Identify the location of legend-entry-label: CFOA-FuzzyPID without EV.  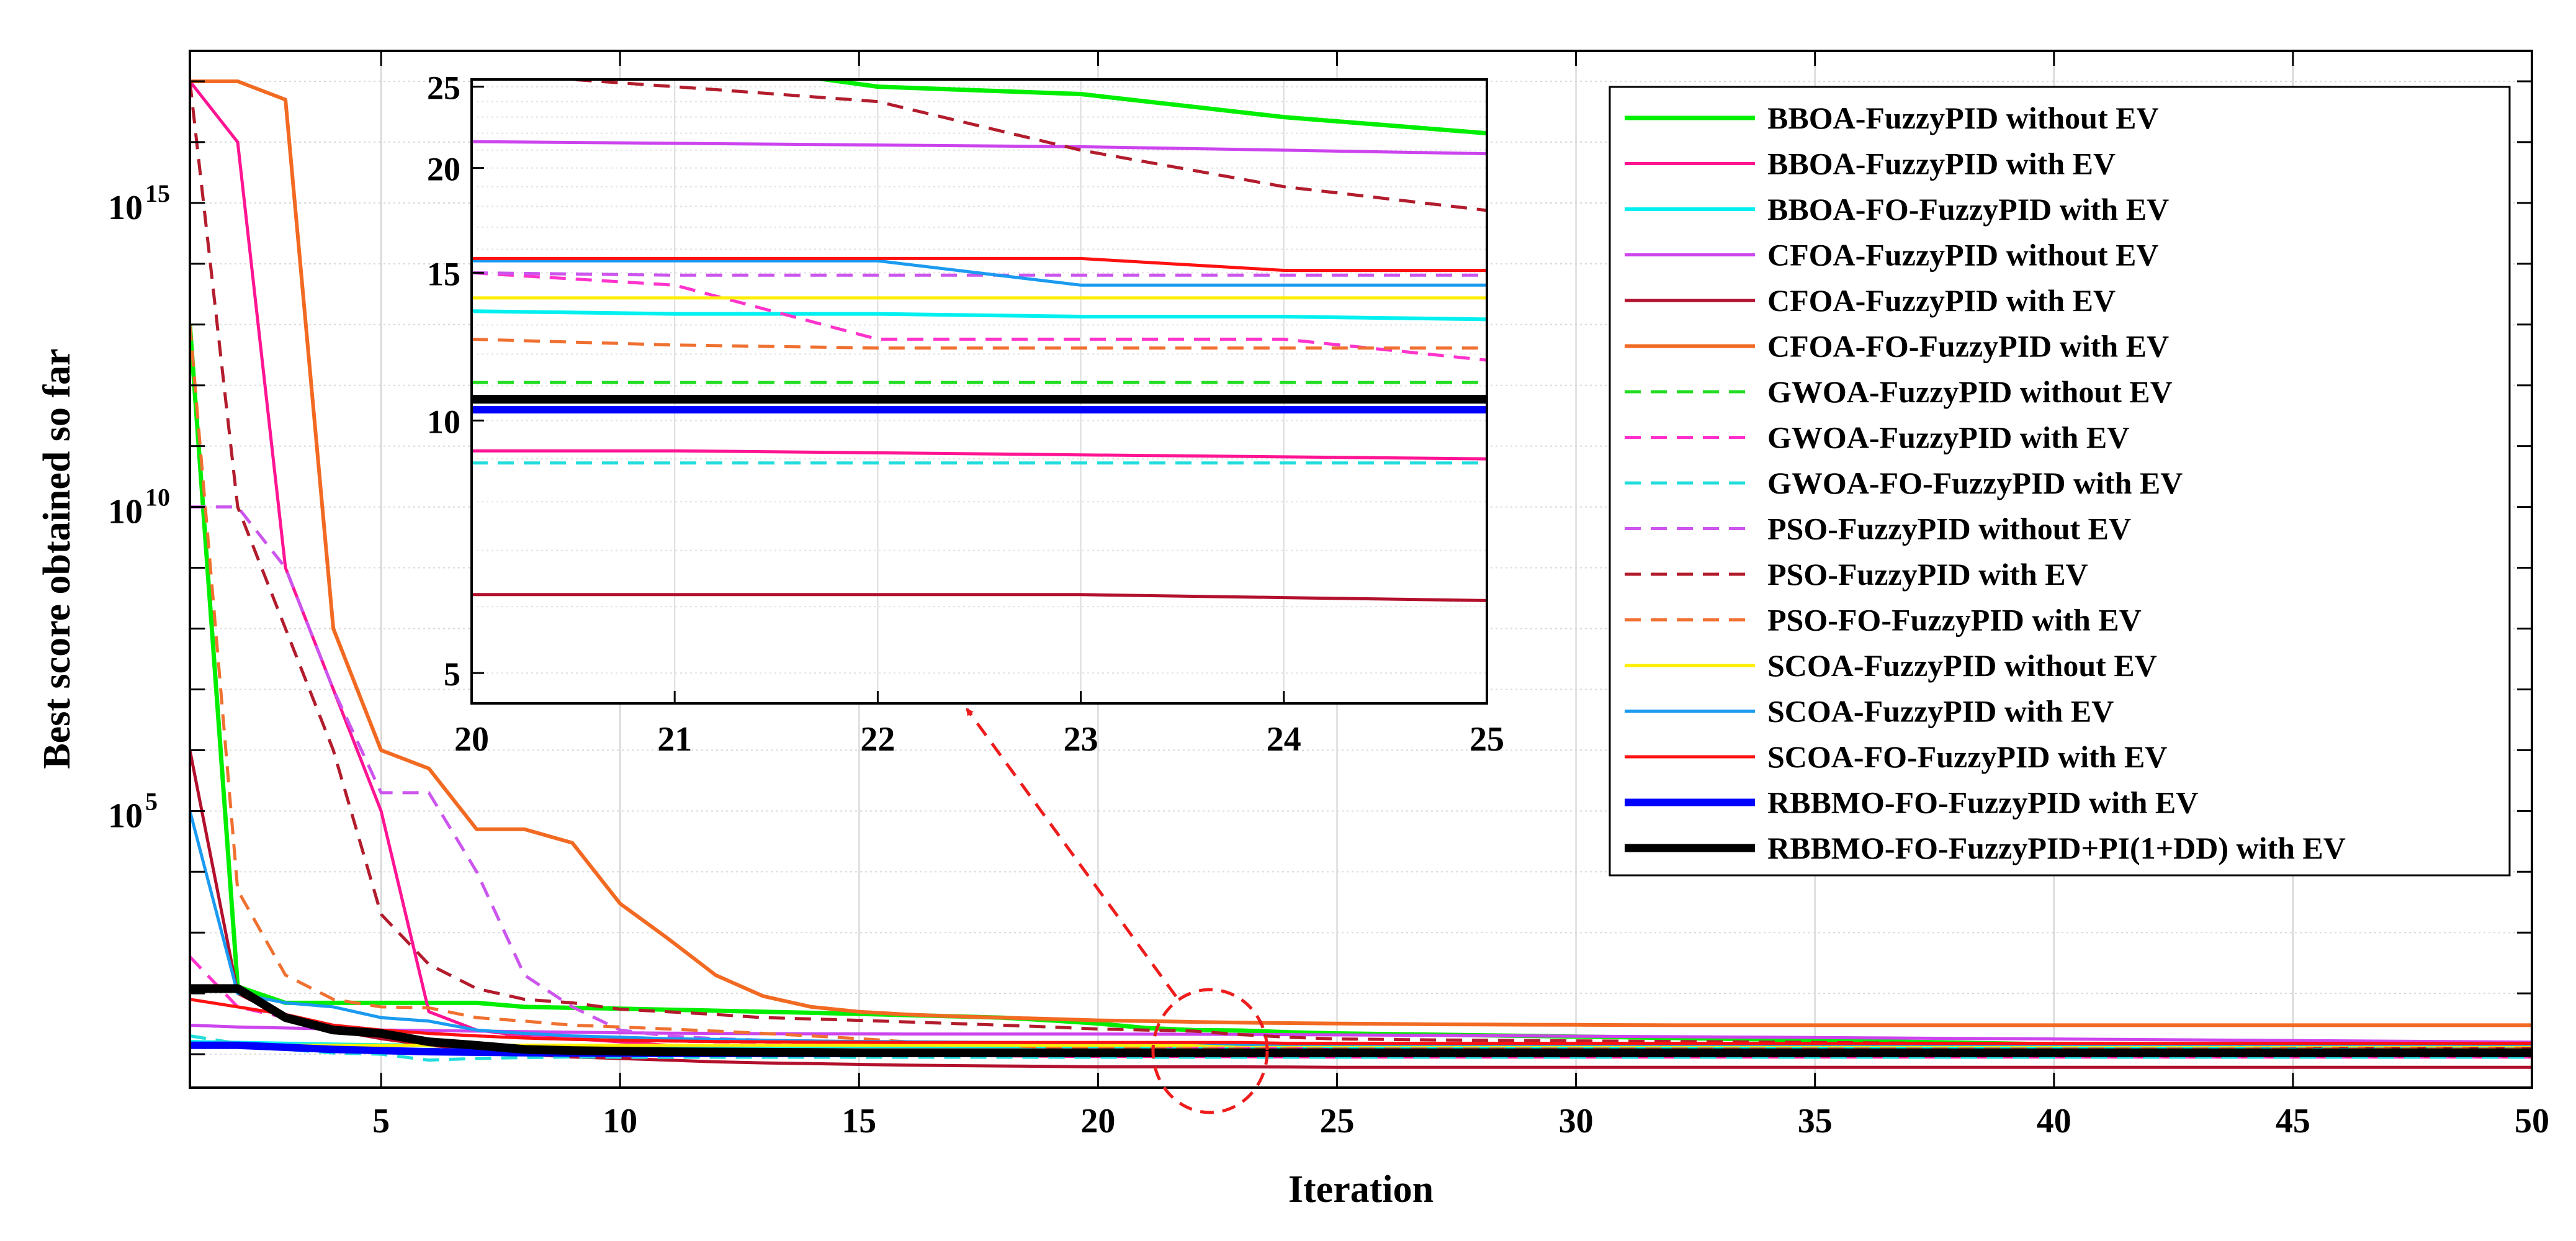
(1963, 256).